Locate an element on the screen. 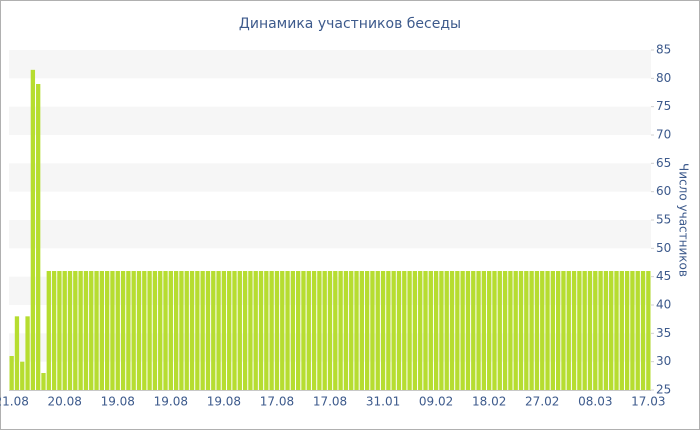 The width and height of the screenshot is (700, 430). y-axis-label: Число участников is located at coordinates (684, 220).